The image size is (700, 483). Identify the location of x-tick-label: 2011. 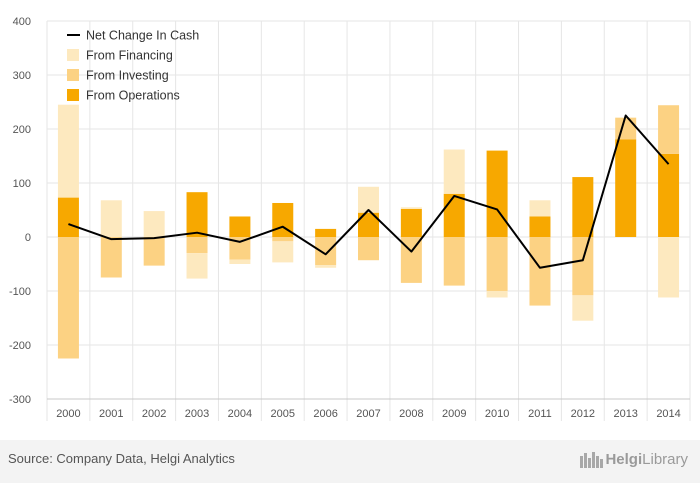
(540, 414).